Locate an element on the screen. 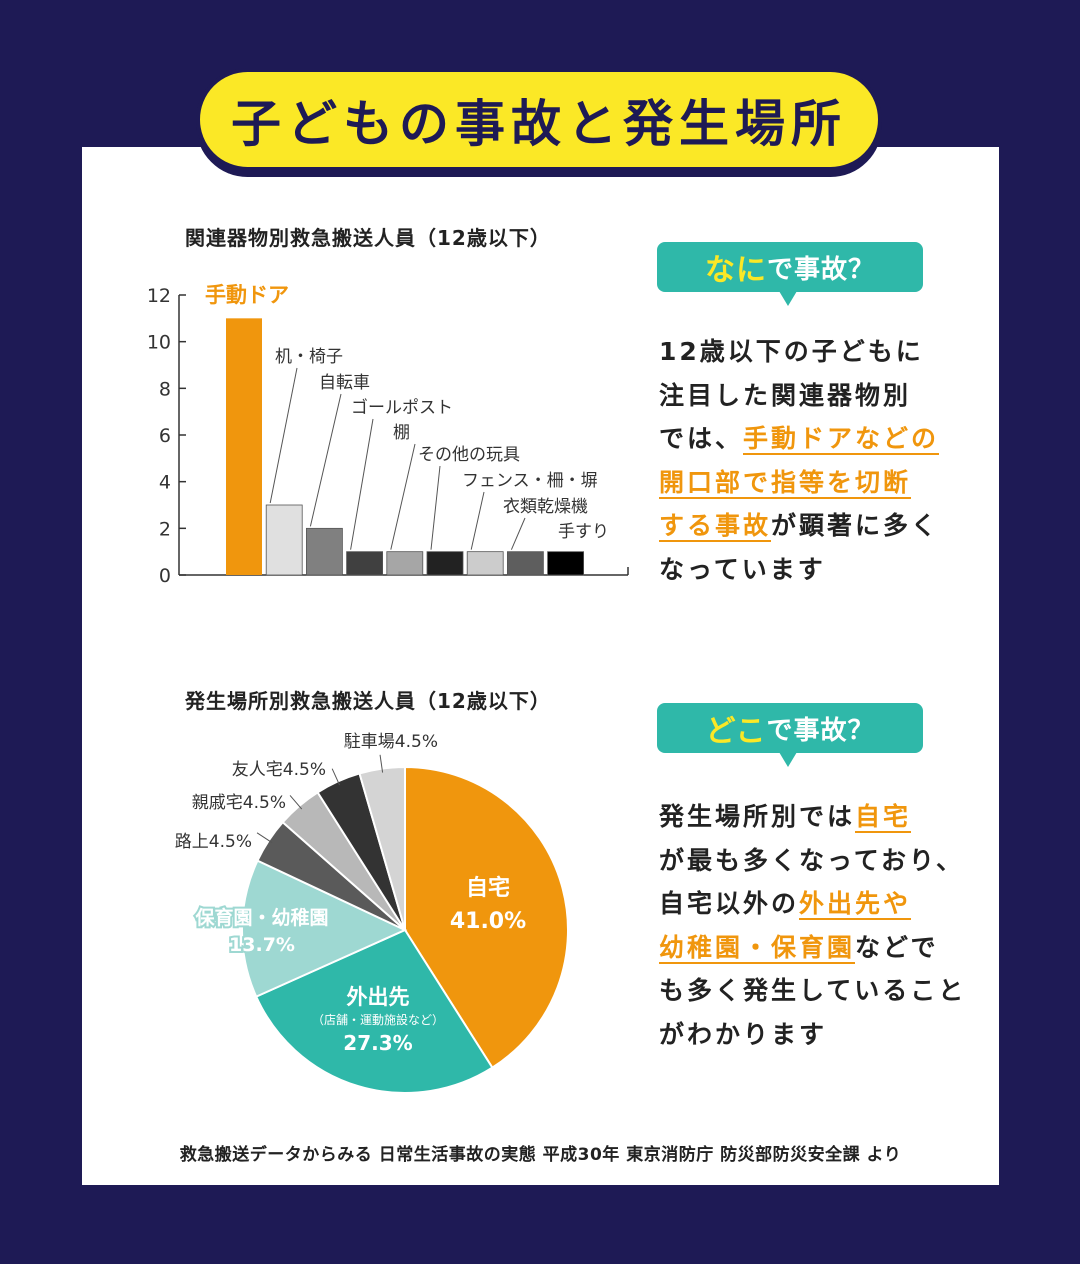  pie-desc-line: 自宅以外の外出先や is located at coordinates (796, 904).